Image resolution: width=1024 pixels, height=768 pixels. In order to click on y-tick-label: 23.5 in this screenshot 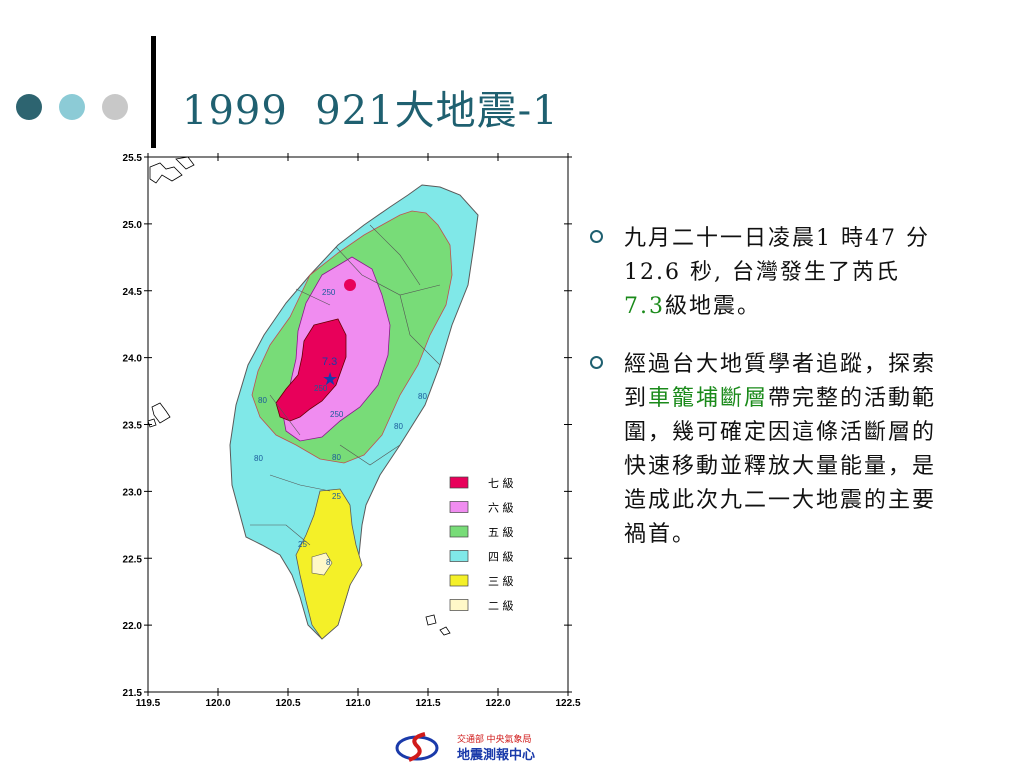, I will do `click(133, 426)`.